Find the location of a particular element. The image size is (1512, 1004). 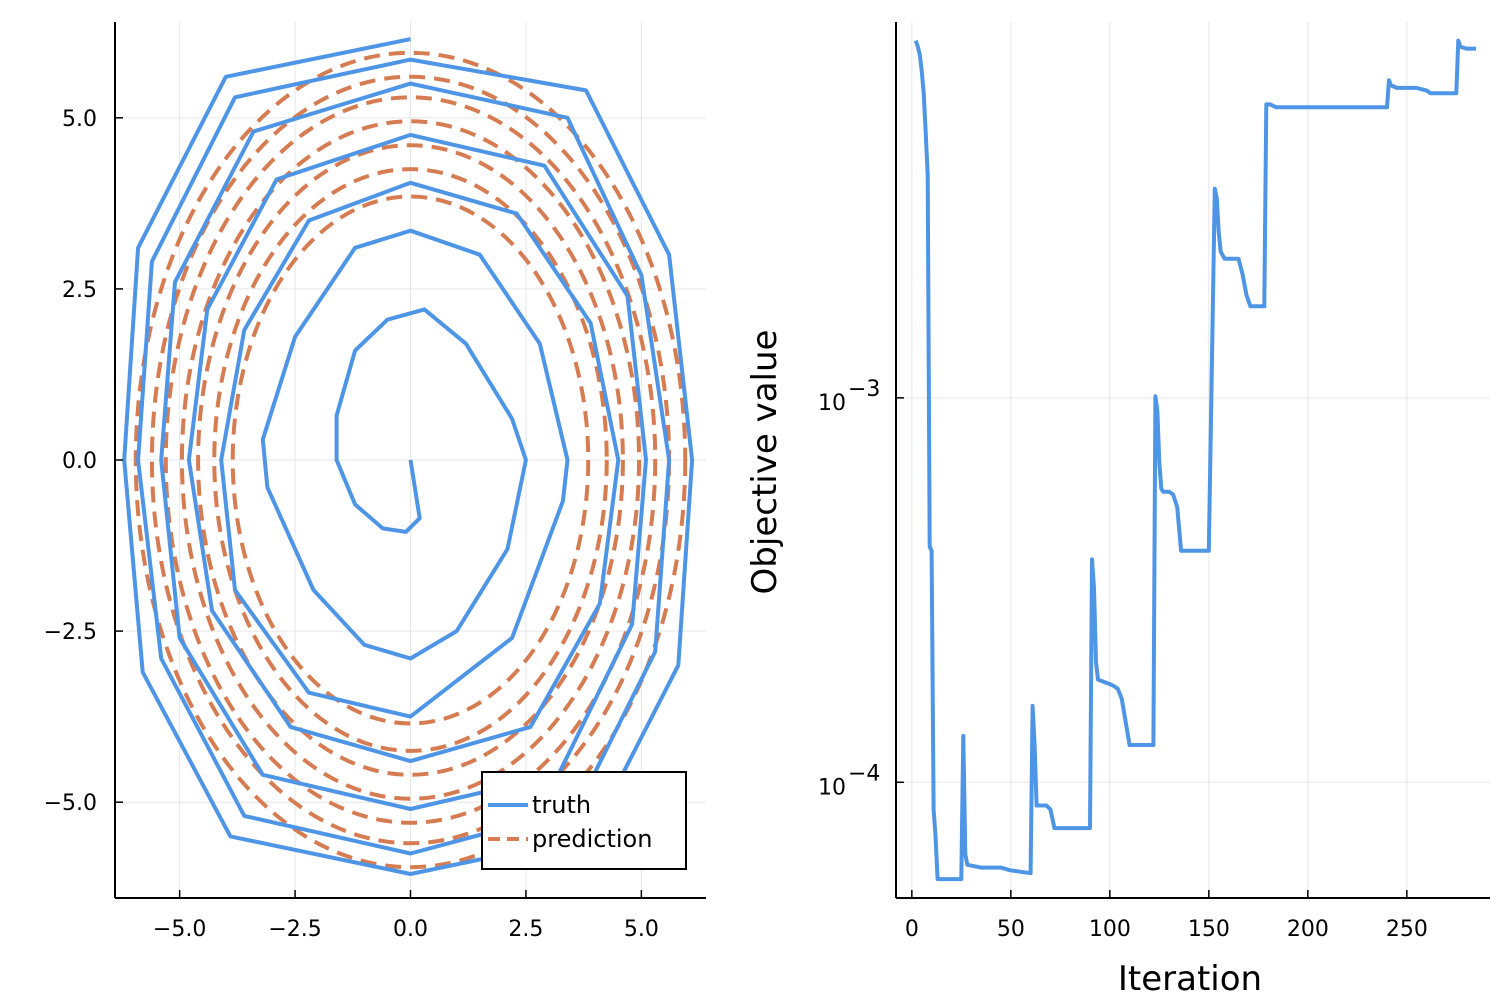

y-tick-label: 0.0 is located at coordinates (79, 461).